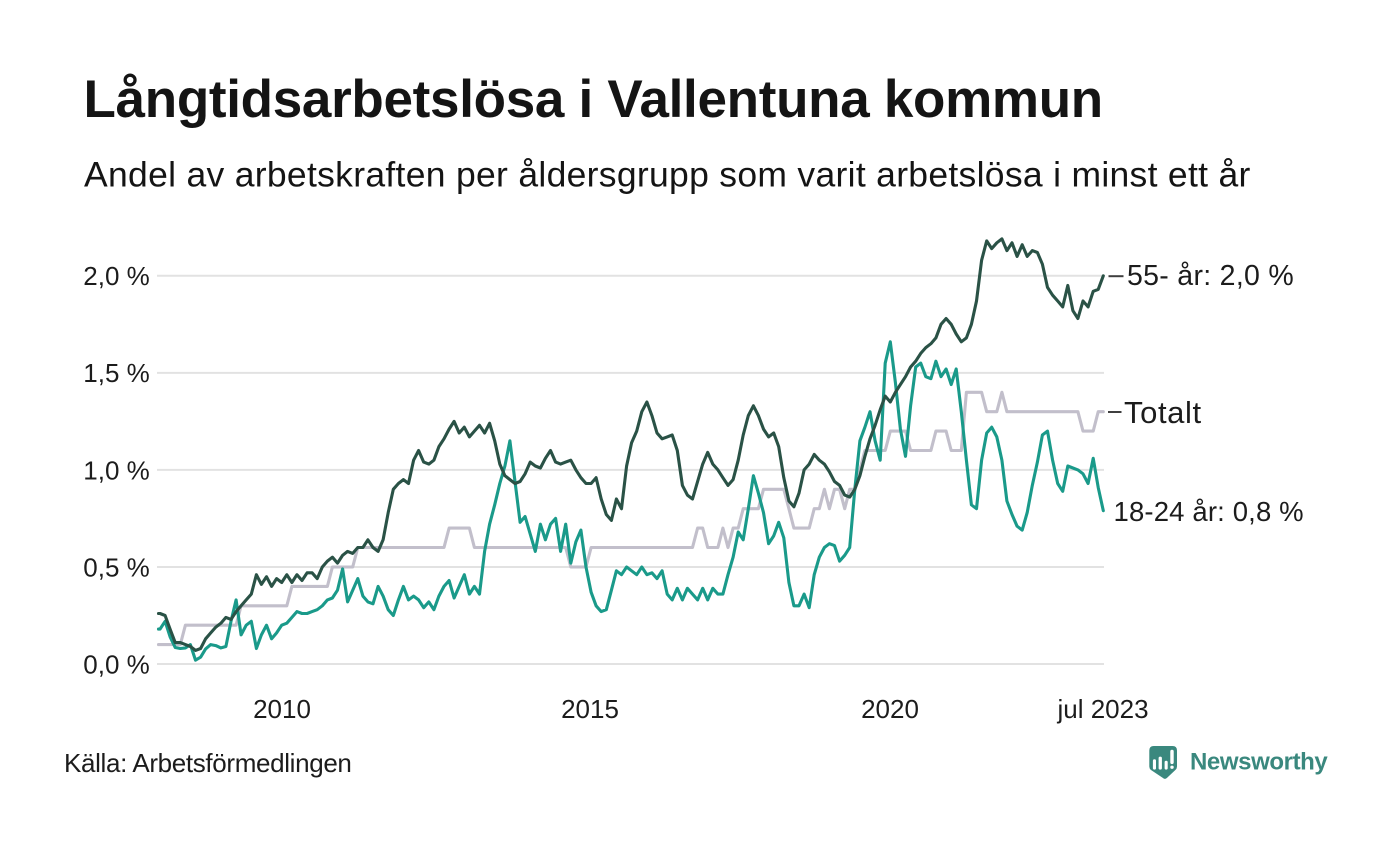 This screenshot has height=845, width=1400. I want to click on svg-text: Totalt, so click(1163, 412).